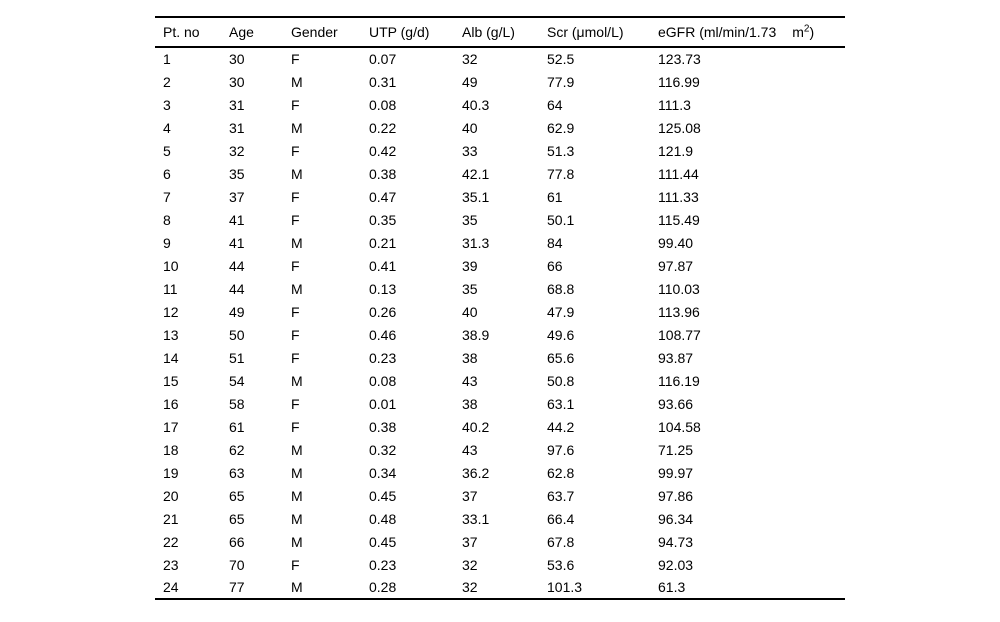 The height and width of the screenshot is (622, 1000). Describe the element at coordinates (561, 472) in the screenshot. I see `cell-scr: 62.8` at that location.